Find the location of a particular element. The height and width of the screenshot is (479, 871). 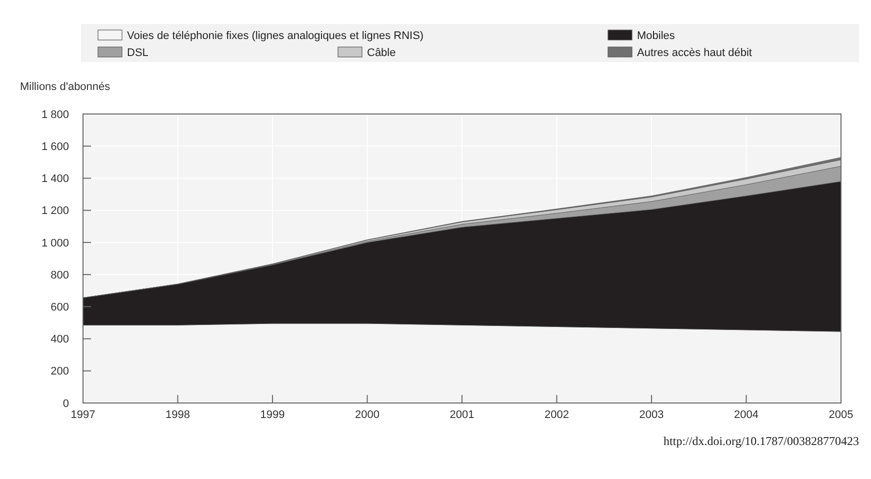

legend-label: DSL is located at coordinates (137, 53).